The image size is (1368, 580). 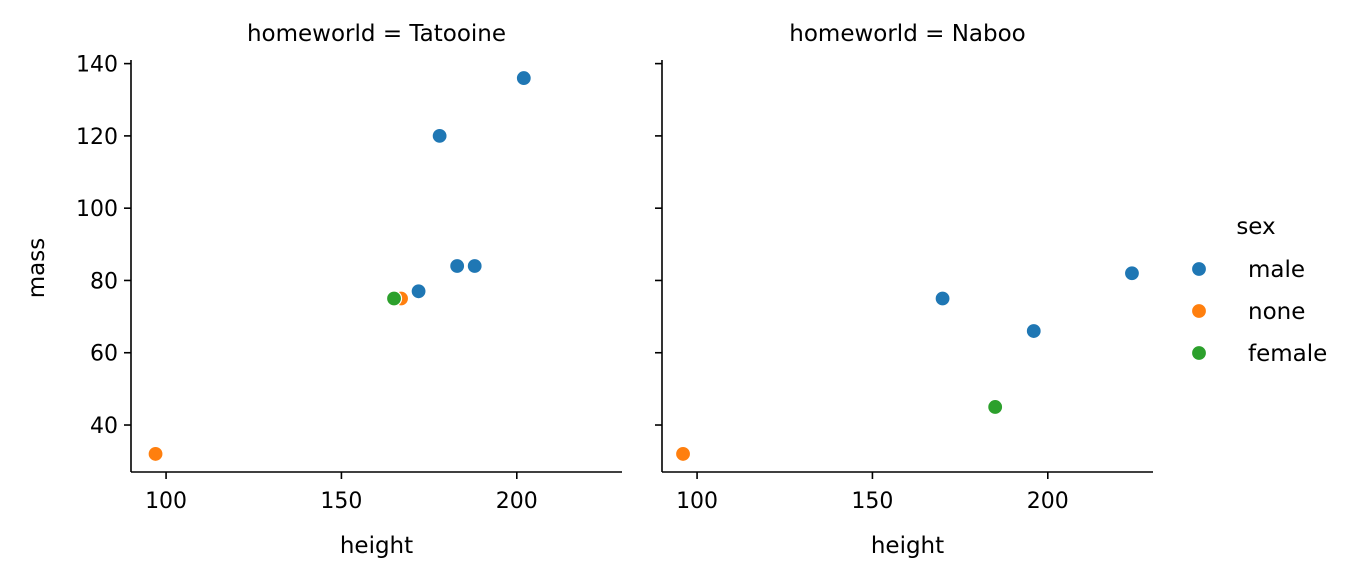 I want to click on legend-marker-none, so click(x=1199, y=311).